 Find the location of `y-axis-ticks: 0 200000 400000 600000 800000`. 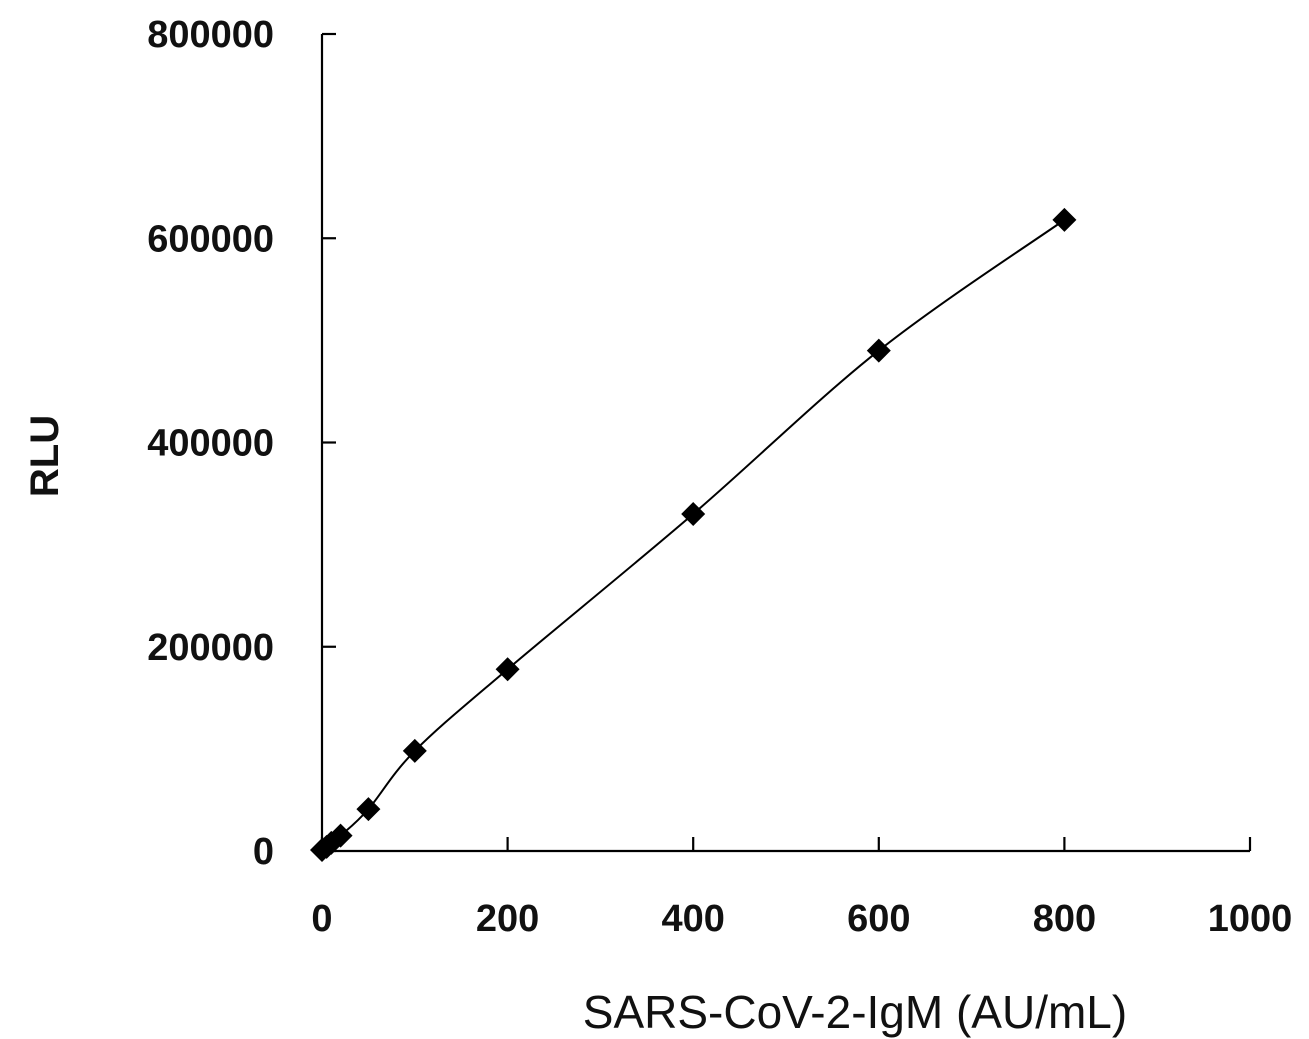

y-axis-ticks: 0 200000 400000 600000 800000 is located at coordinates (241, 443).